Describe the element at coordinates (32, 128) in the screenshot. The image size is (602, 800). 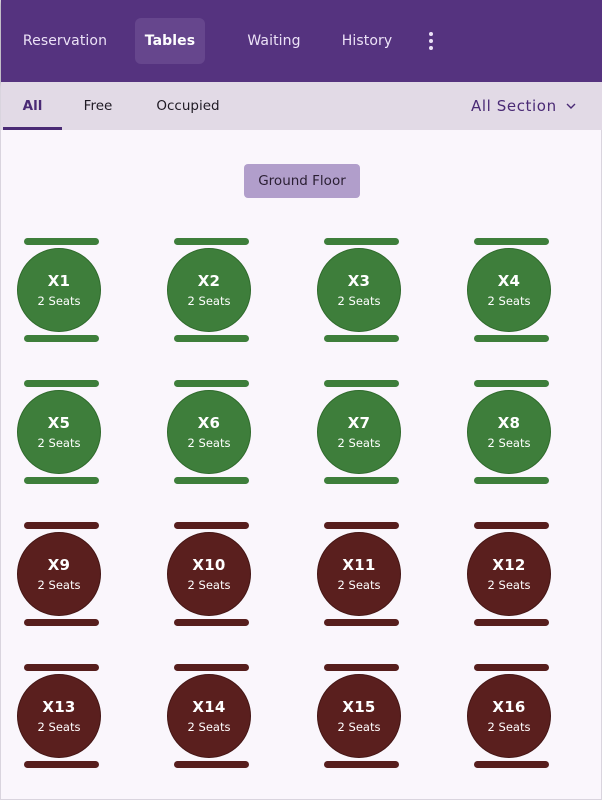
I see `active-filter-indicator` at that location.